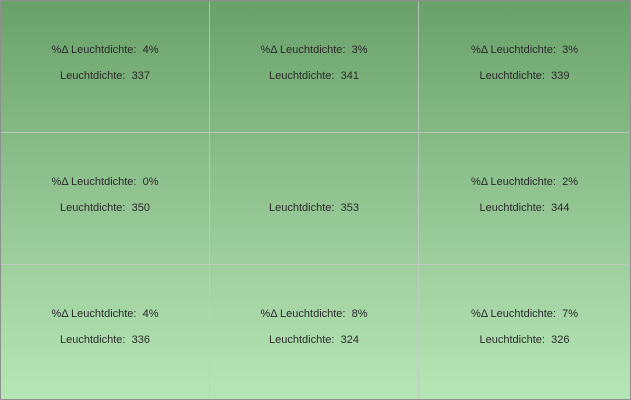 This screenshot has height=400, width=631. I want to click on luminance-line: Leuchtdichte: 336, so click(105, 340).